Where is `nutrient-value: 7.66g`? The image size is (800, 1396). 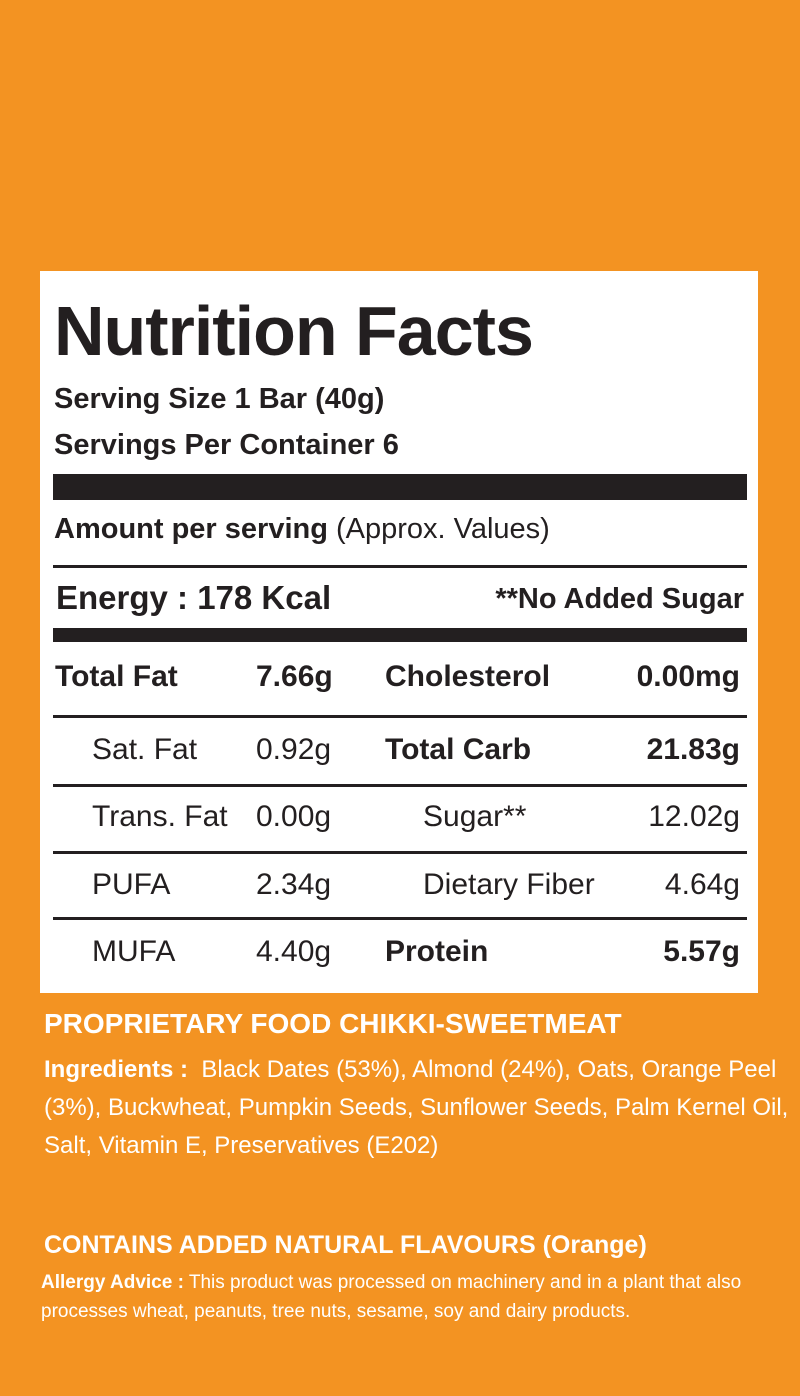 nutrient-value: 7.66g is located at coordinates (294, 676).